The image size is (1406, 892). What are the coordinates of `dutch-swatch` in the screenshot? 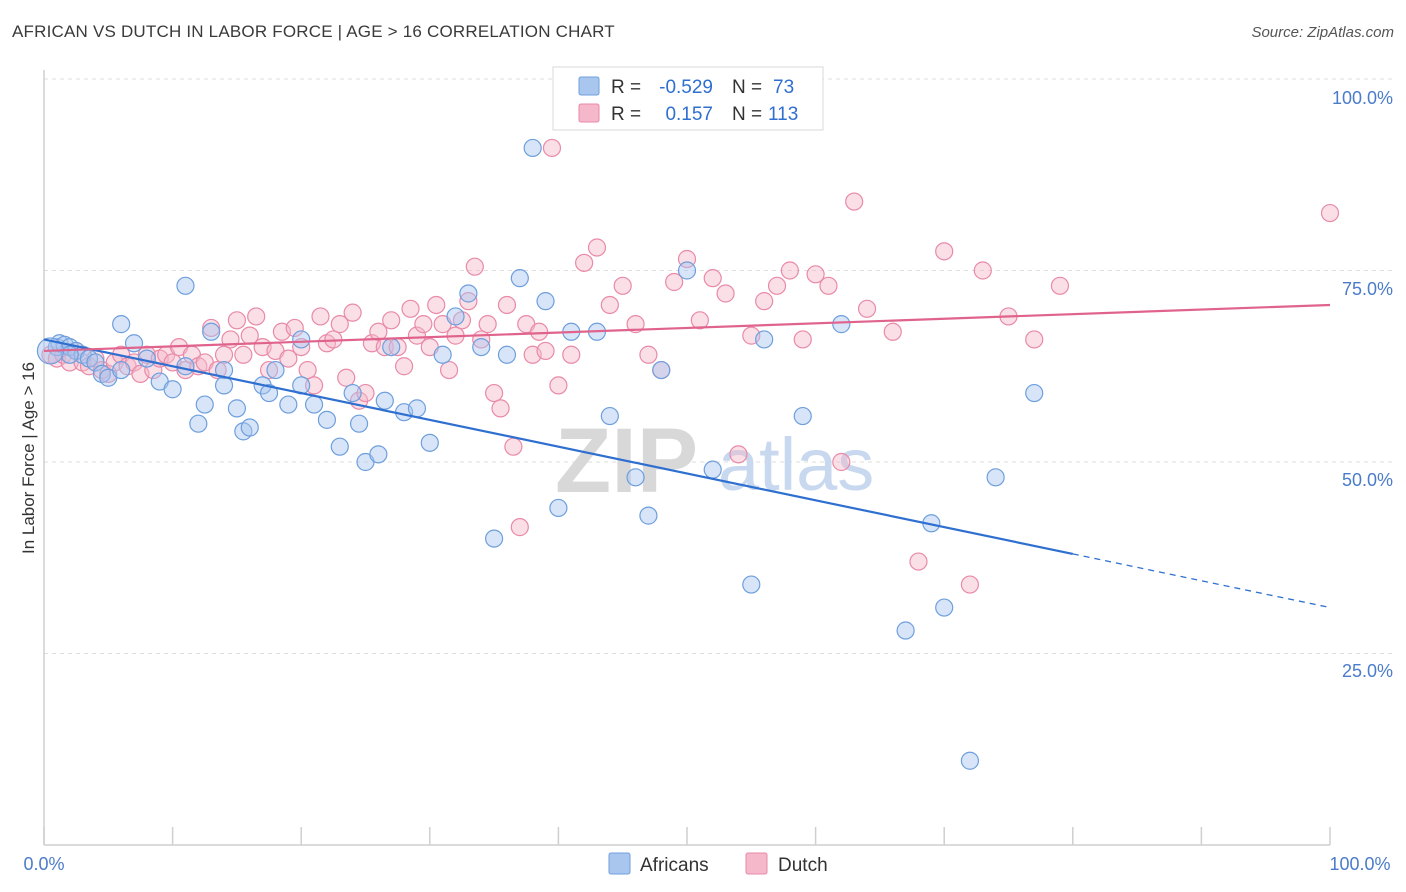 It's located at (589, 113).